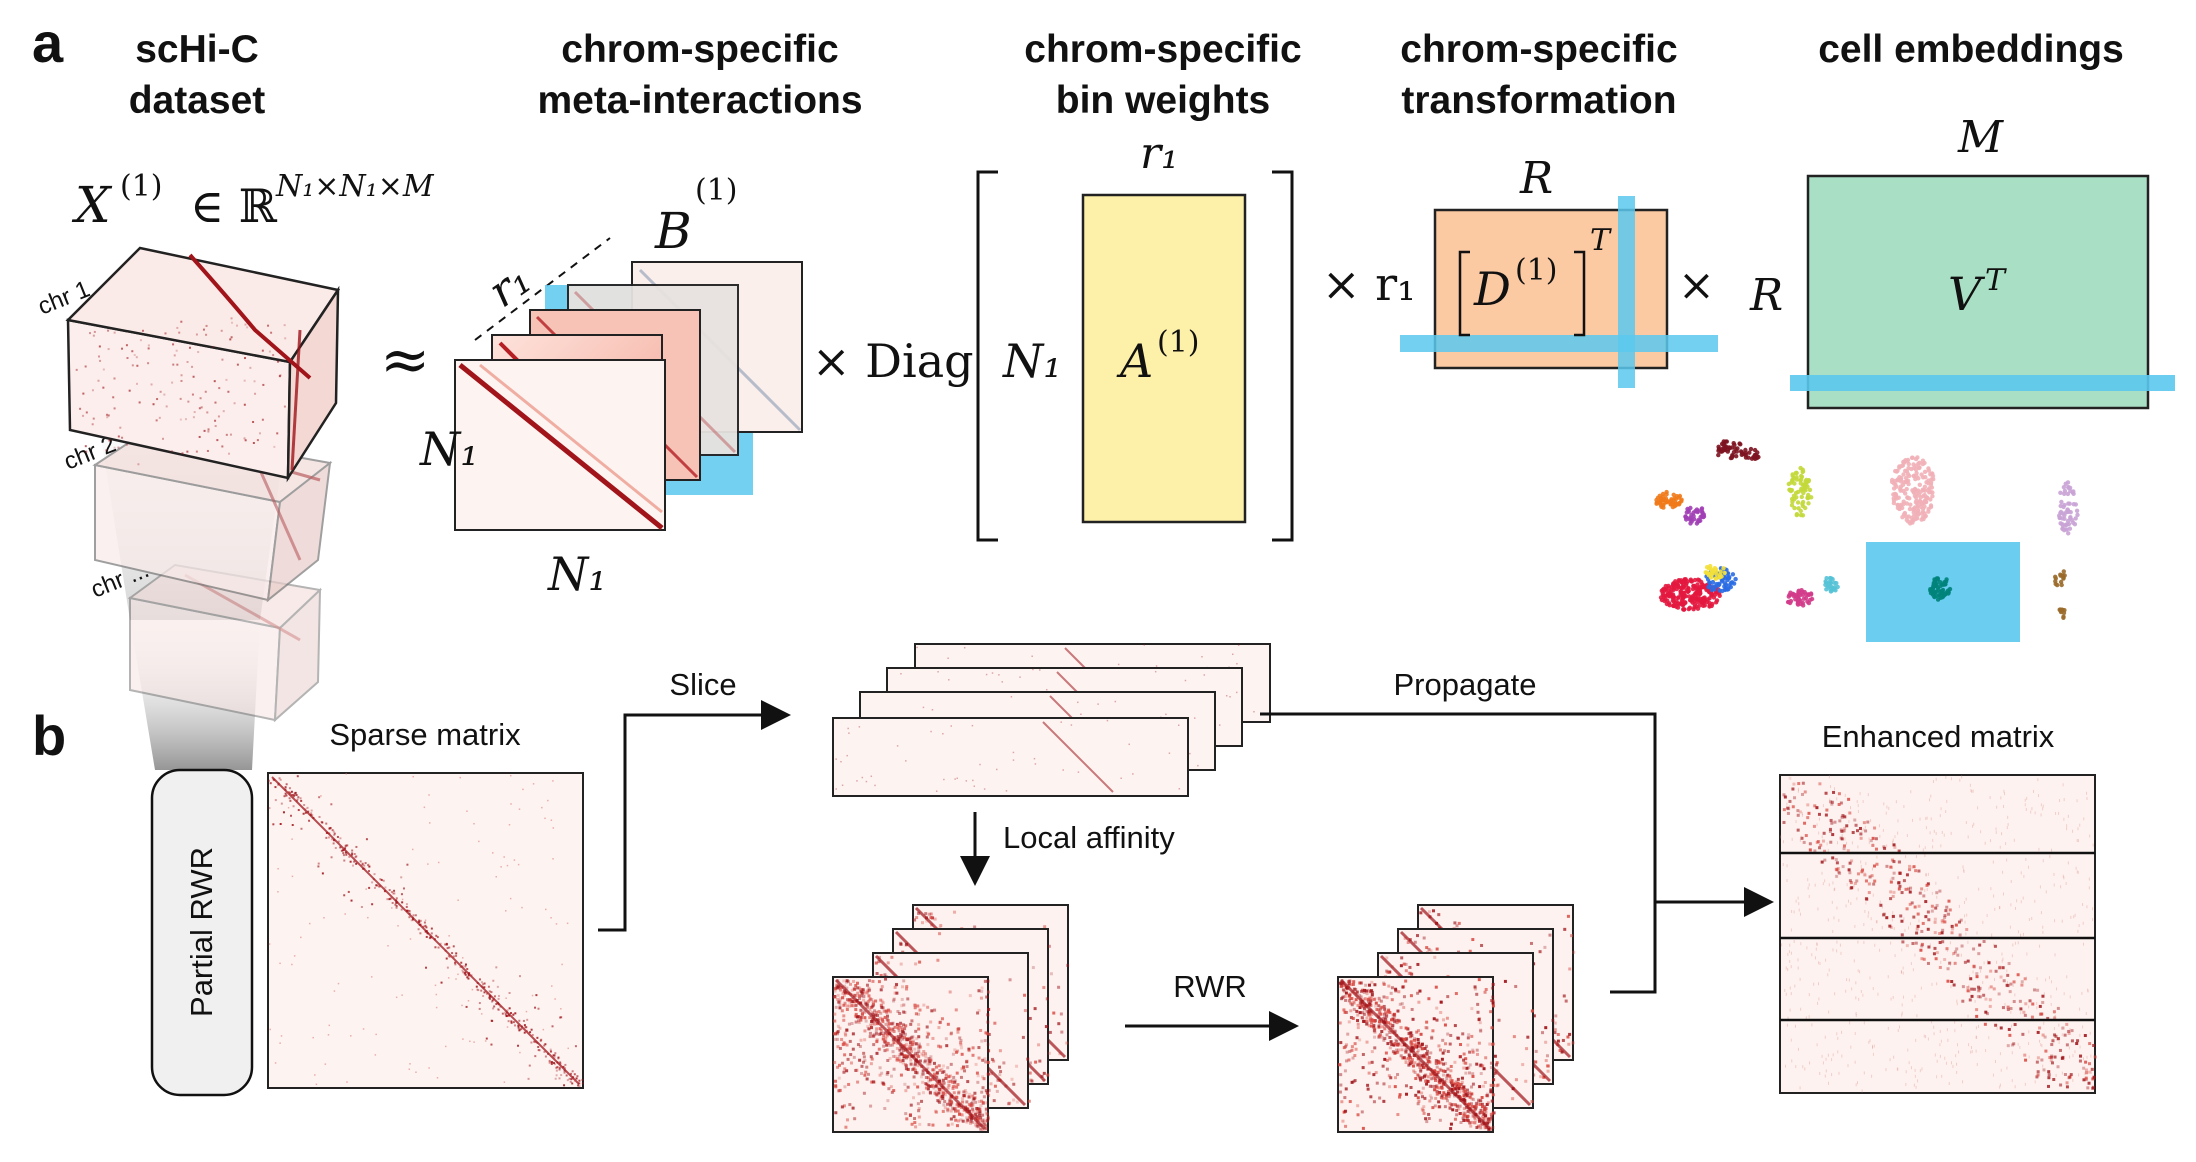 This screenshot has width=2196, height=1162. I want to click on x-superscript: (1), so click(141, 186).